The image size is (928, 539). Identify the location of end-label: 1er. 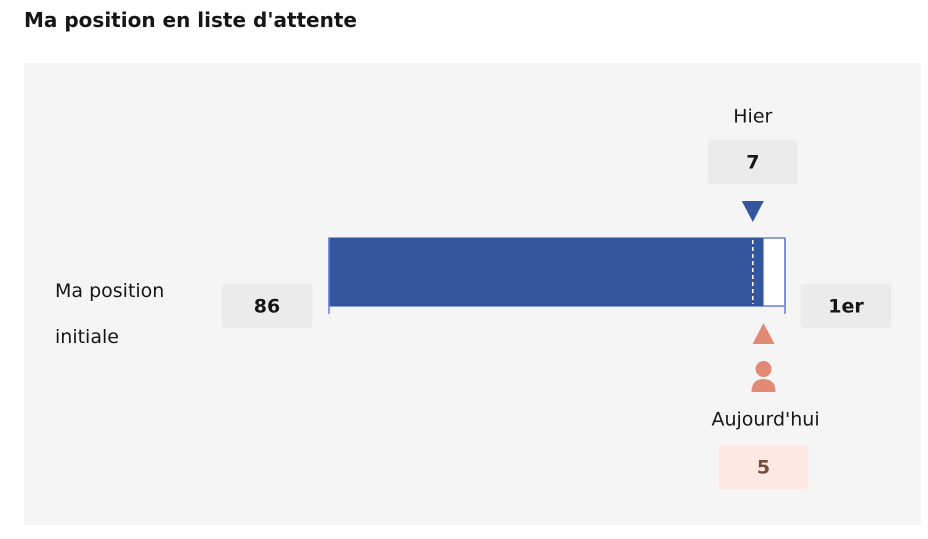
(846, 307).